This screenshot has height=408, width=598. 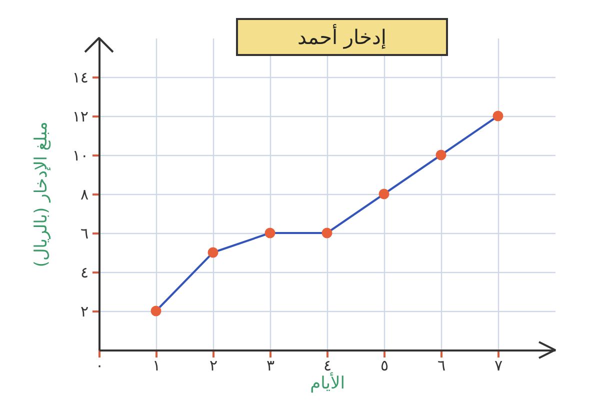 What do you see at coordinates (384, 365) in the screenshot?
I see `x-tick-label: ٥` at bounding box center [384, 365].